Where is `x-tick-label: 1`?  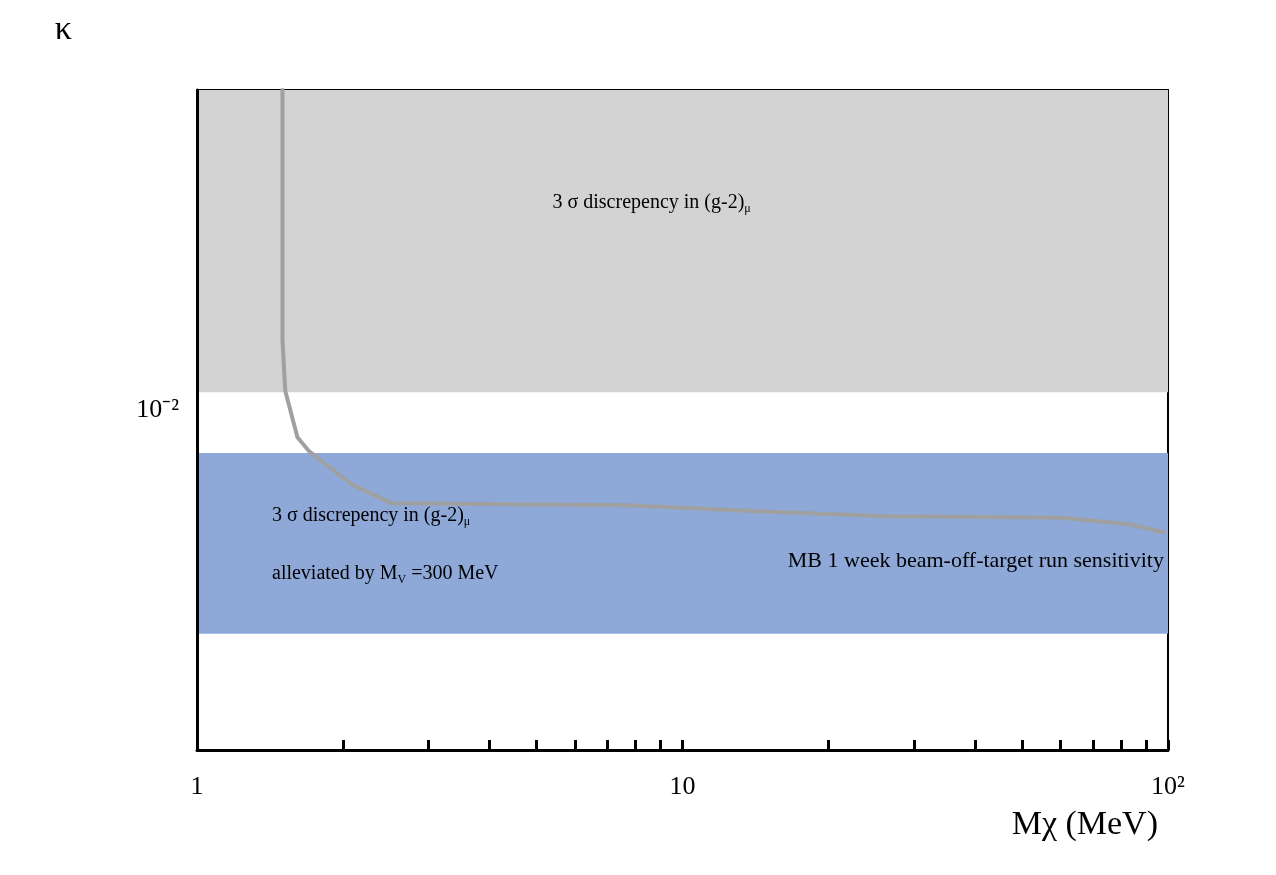
x-tick-label: 1 is located at coordinates (197, 785).